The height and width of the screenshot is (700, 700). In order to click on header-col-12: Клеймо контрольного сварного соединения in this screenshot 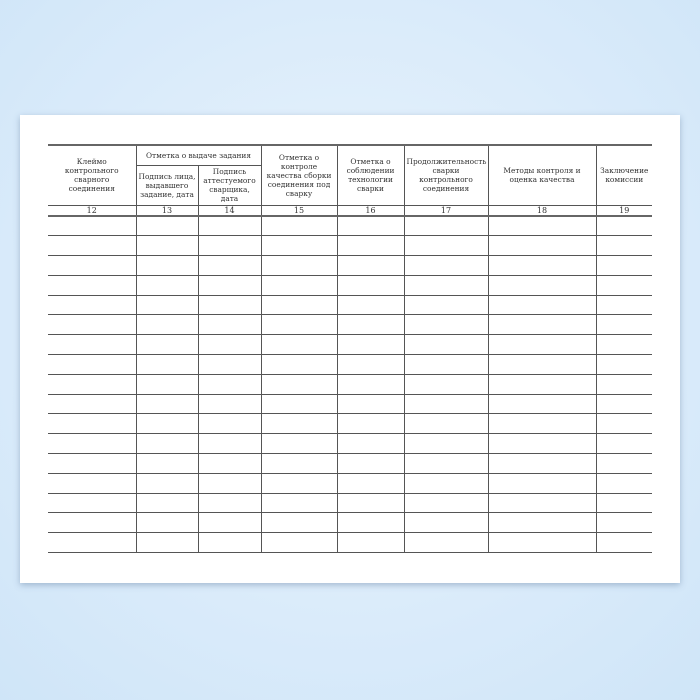, I will do `click(92, 175)`.